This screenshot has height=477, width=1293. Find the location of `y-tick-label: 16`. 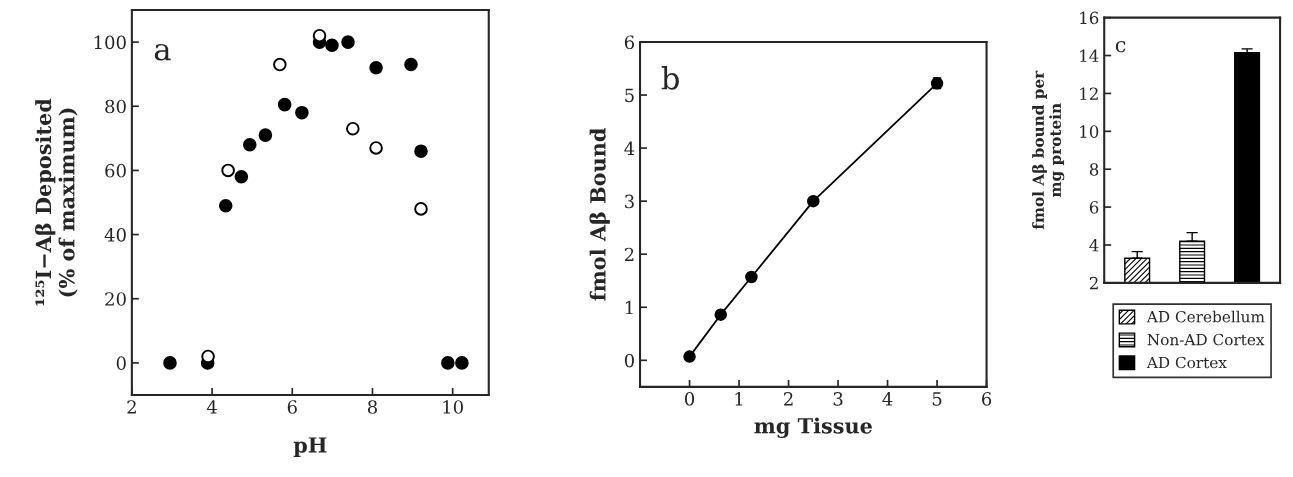

y-tick-label: 16 is located at coordinates (1089, 18).